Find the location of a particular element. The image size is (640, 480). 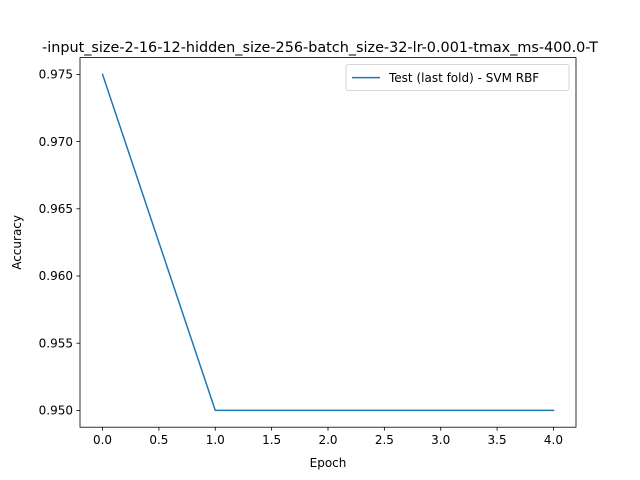

y-axis-label: Accuracy is located at coordinates (17, 242).